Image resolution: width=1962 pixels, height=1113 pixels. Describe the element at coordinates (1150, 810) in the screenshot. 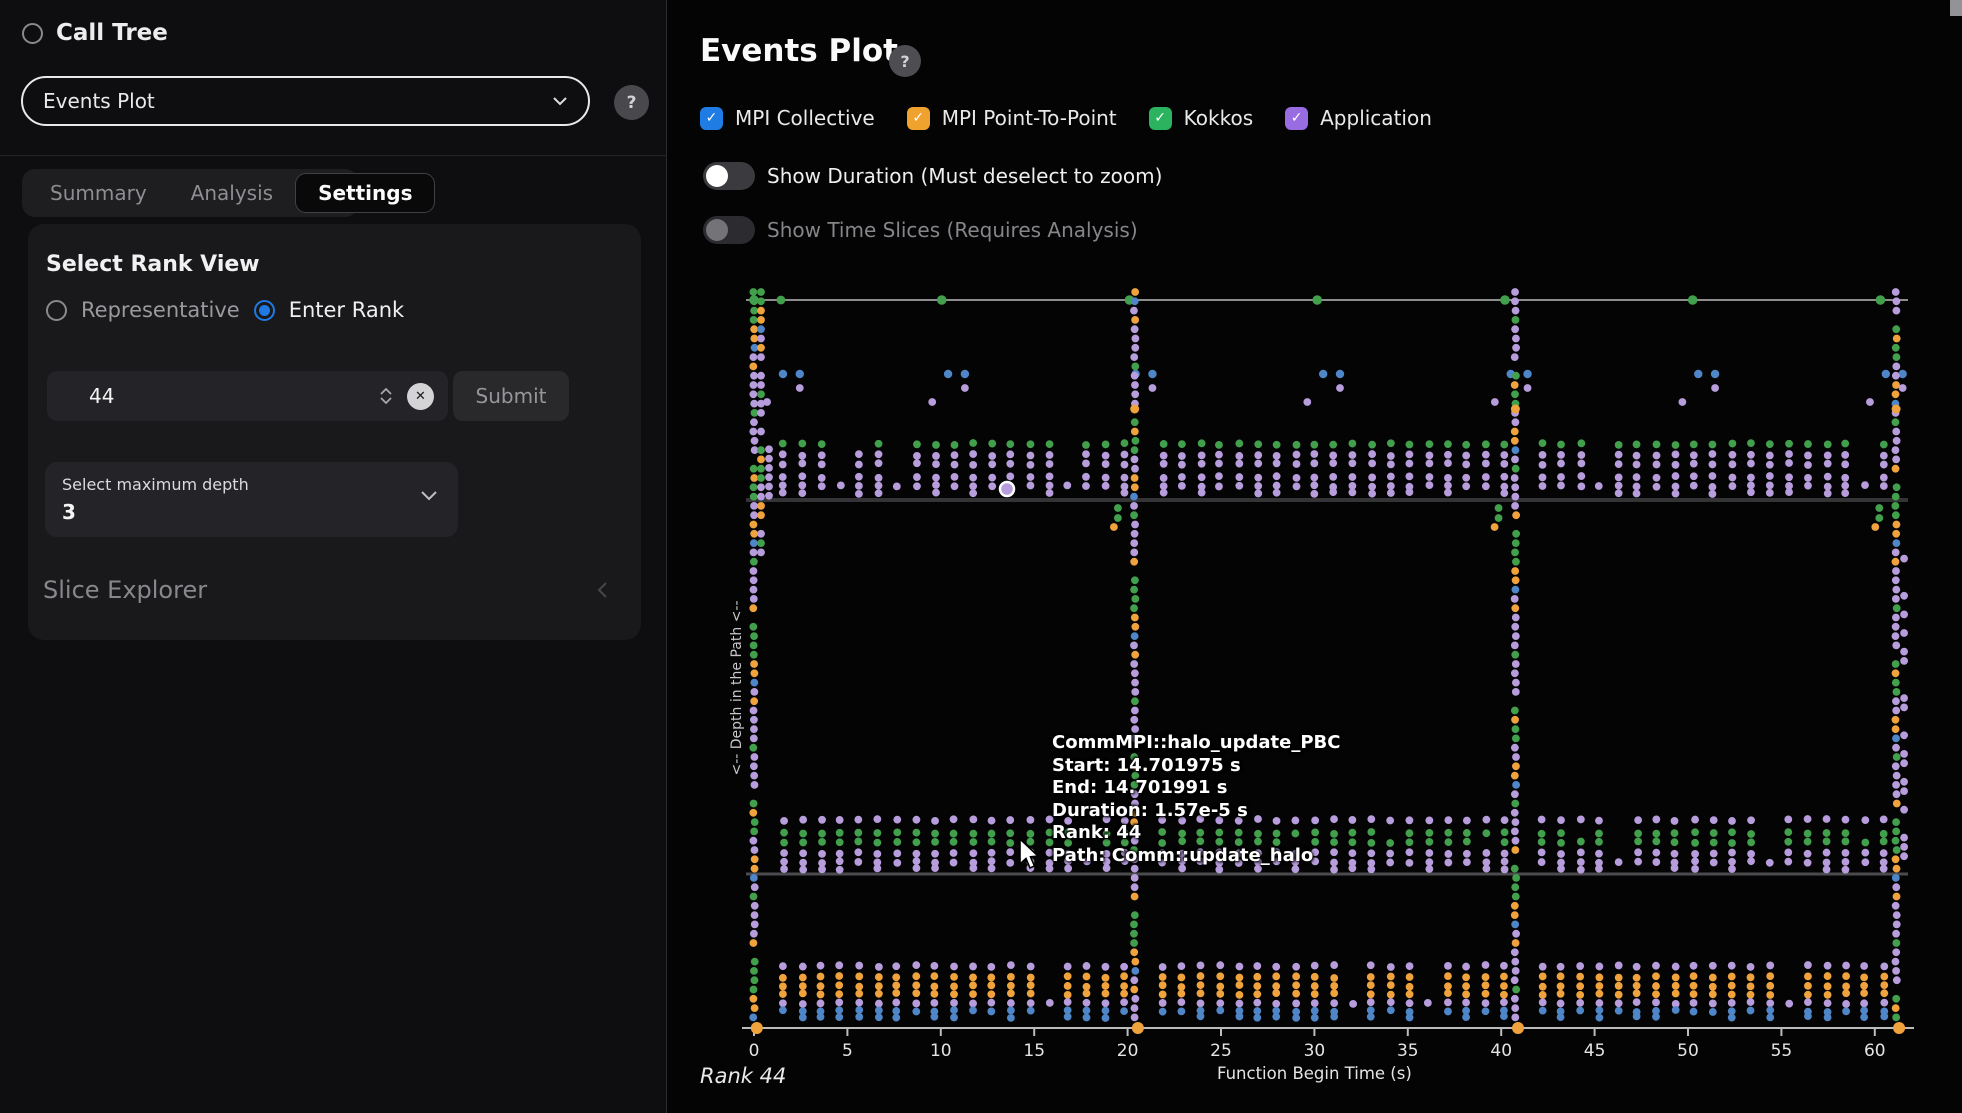

I see `tooltip-duration: Duration: 1.57e-5 s` at that location.